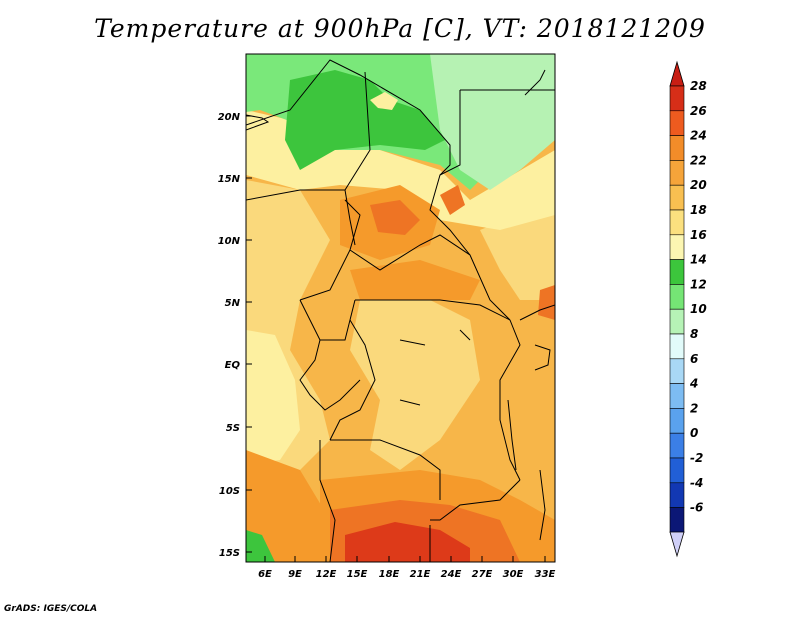  Describe the element at coordinates (295, 574) in the screenshot. I see `lon-label: 9E` at that location.